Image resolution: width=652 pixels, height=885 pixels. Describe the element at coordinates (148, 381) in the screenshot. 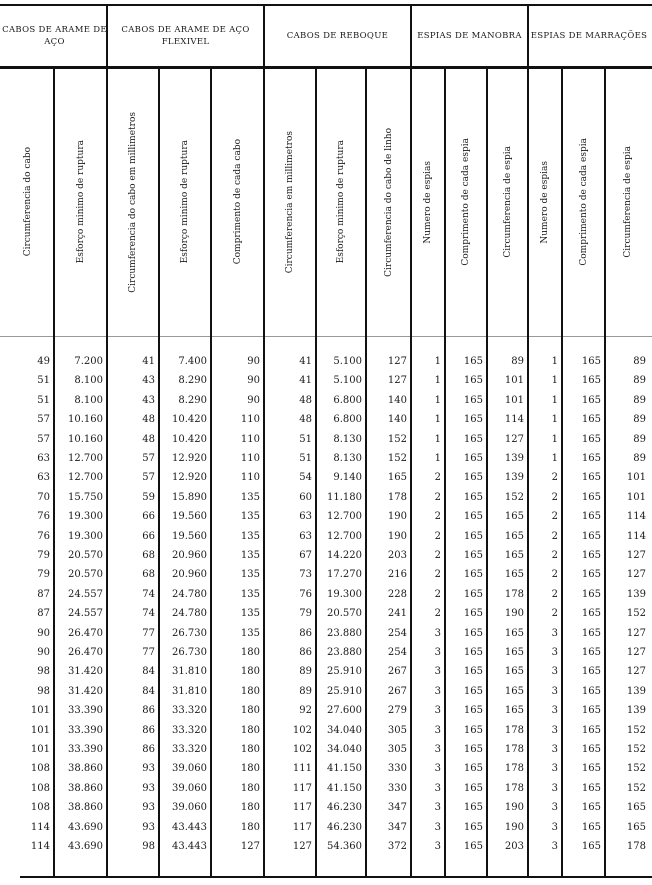

I see `table-cell: 43` at that location.